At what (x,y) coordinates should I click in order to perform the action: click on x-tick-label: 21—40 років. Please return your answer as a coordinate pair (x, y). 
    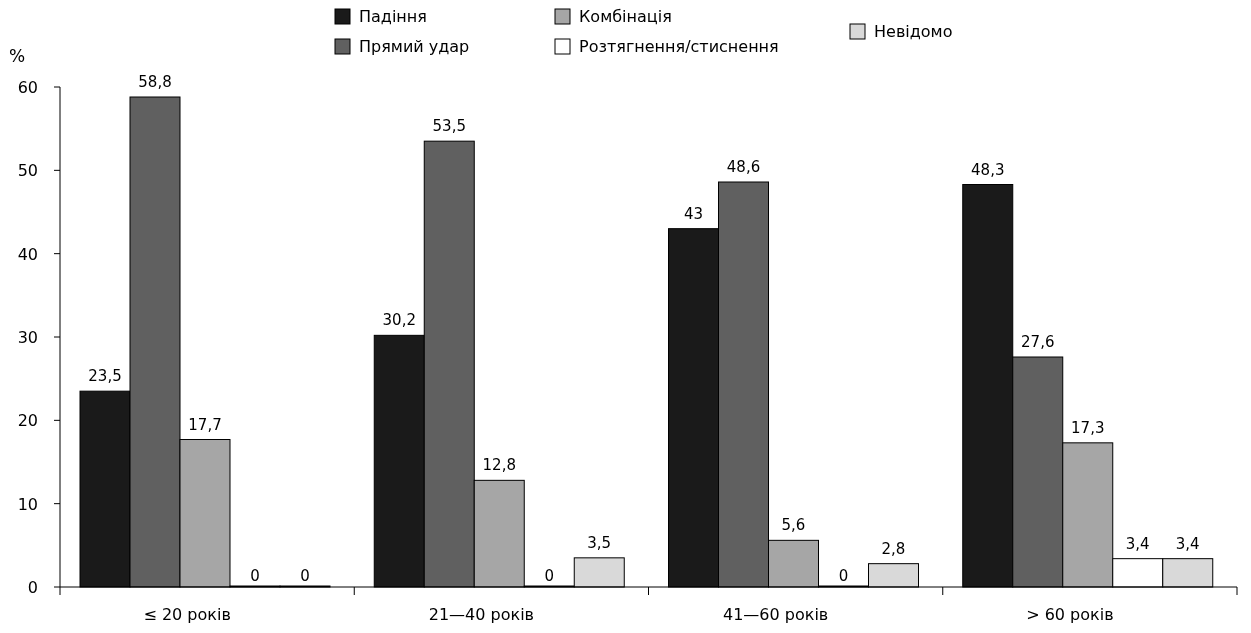
    Looking at the image, I should click on (481, 614).